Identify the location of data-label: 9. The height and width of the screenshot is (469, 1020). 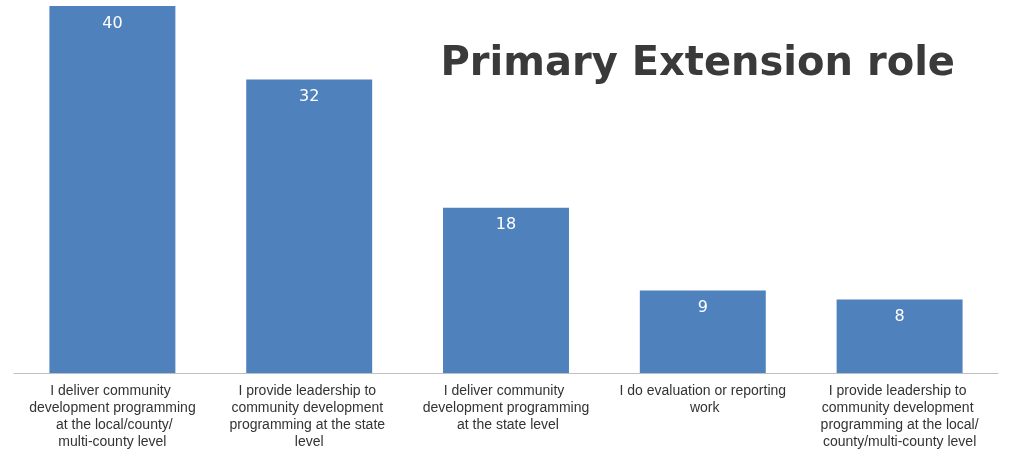
(702, 306).